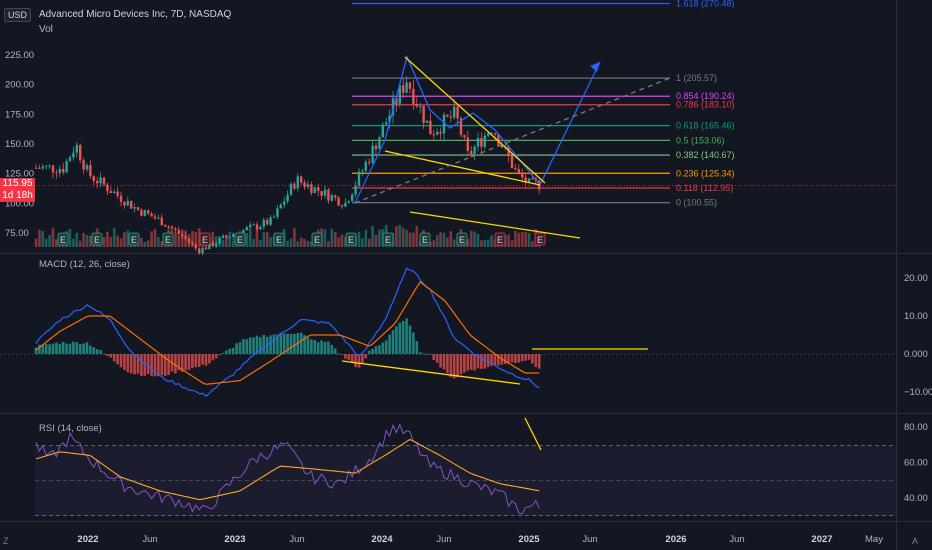 The width and height of the screenshot is (932, 550). Describe the element at coordinates (495, 225) in the screenshot. I see `trendline-volume` at that location.